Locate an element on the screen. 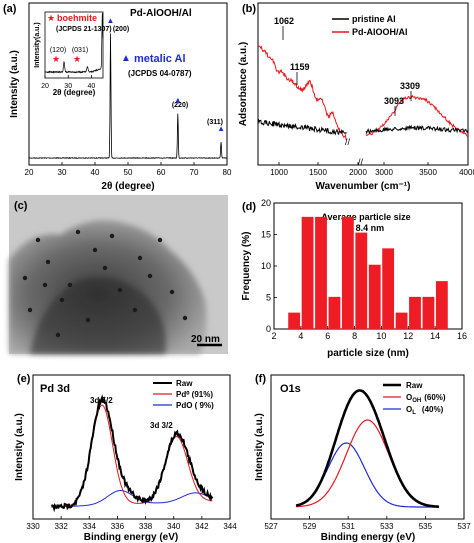  peak-label-220: (220) is located at coordinates (180, 105).